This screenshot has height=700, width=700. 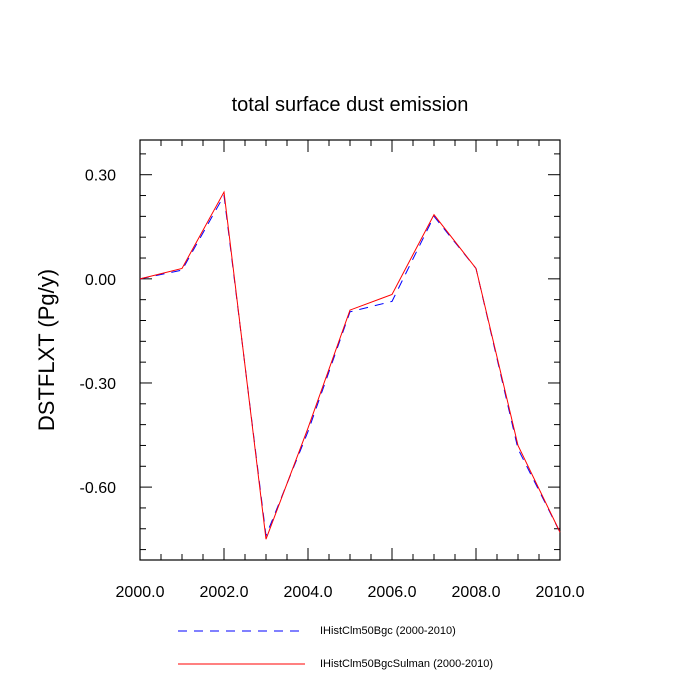 What do you see at coordinates (224, 592) in the screenshot?
I see `x-tick-label: 2002.0` at bounding box center [224, 592].